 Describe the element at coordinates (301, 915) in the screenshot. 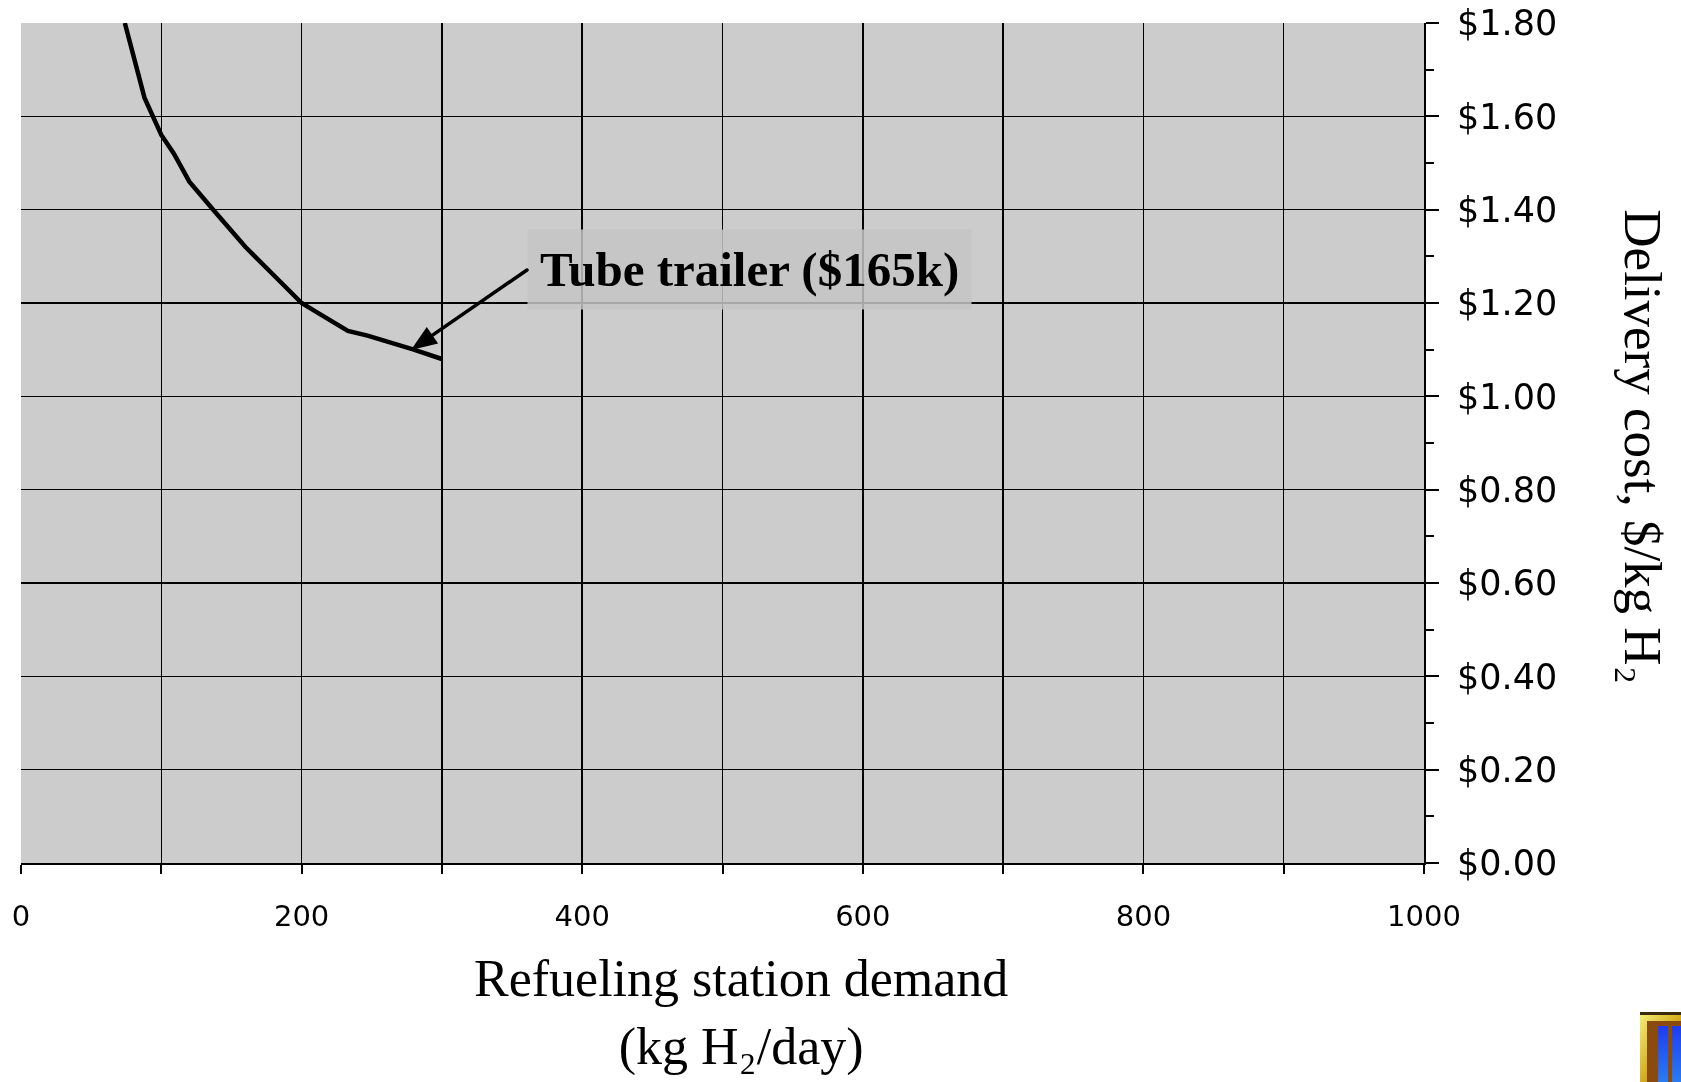

I see `x-tick-label: 200` at that location.